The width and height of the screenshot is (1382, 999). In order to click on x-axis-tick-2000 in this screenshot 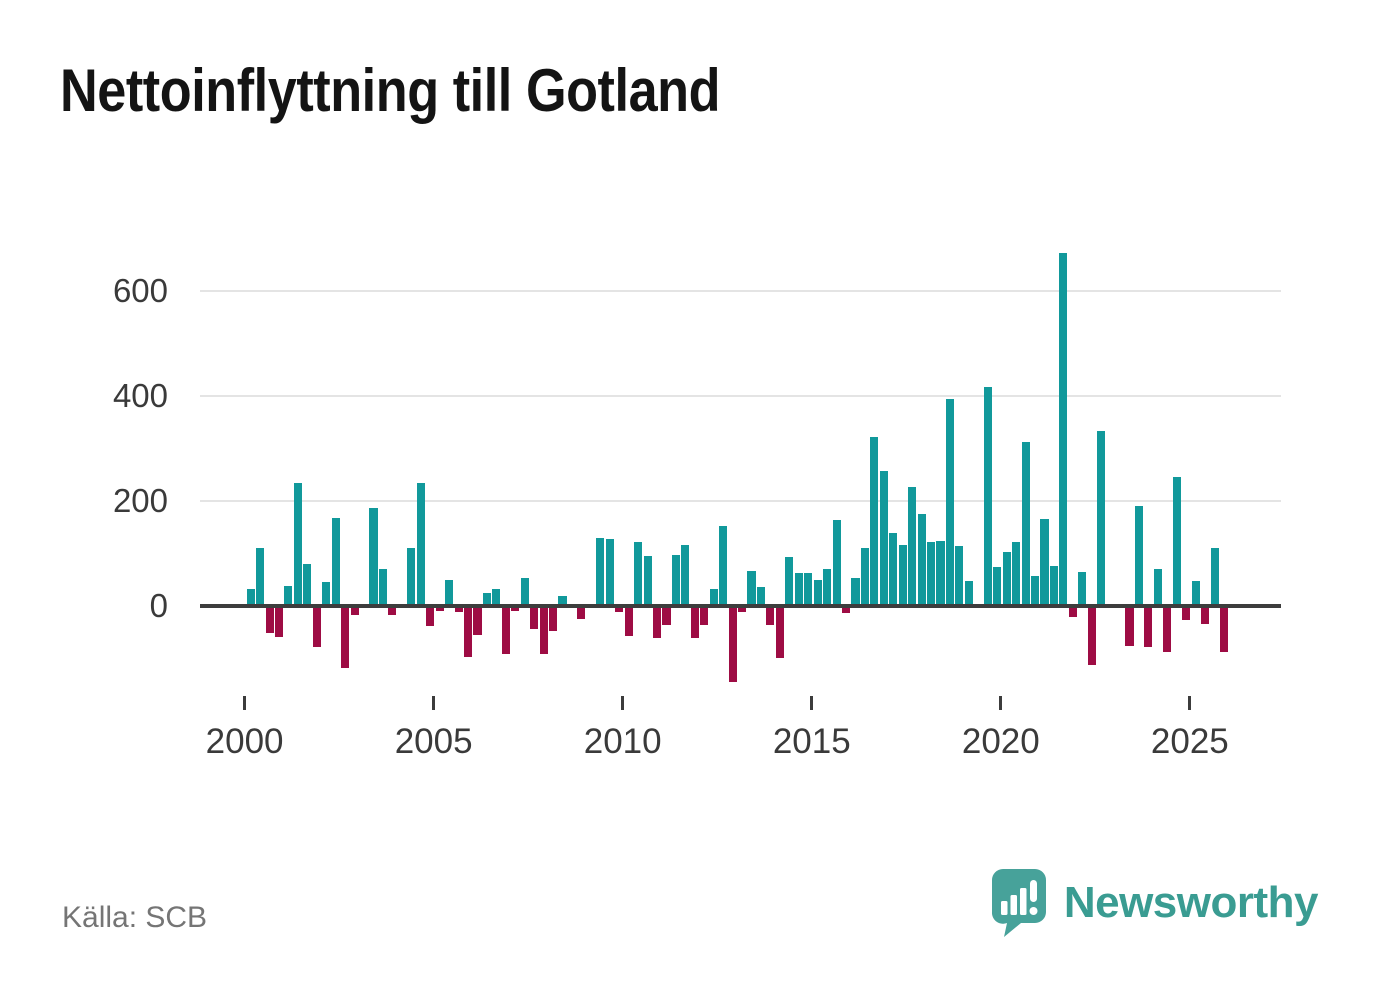, I will do `click(245, 703)`.